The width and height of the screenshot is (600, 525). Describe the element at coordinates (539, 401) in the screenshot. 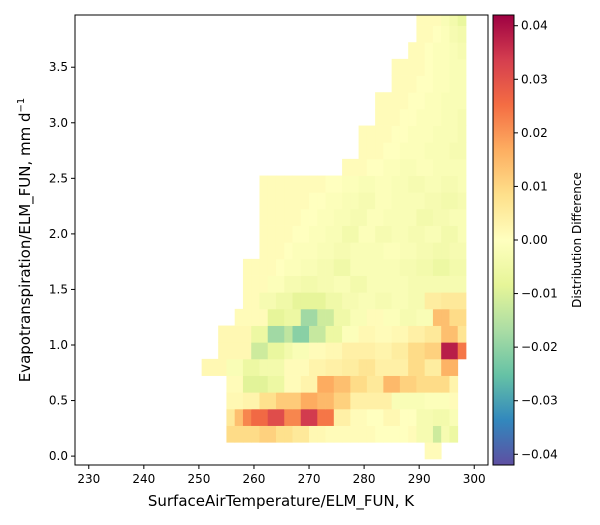

I see `colorbar-tick-label: −0.03` at that location.